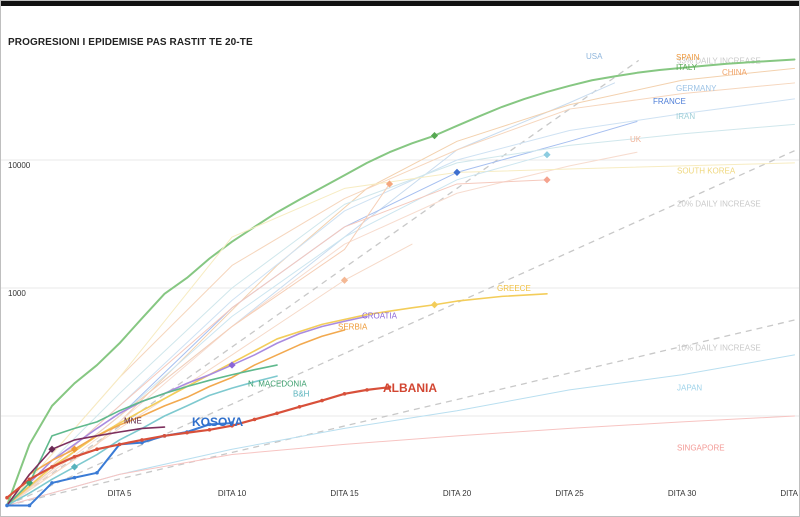  What do you see at coordinates (217, 422) in the screenshot?
I see `series-label-kosova: KOSOVA` at bounding box center [217, 422].